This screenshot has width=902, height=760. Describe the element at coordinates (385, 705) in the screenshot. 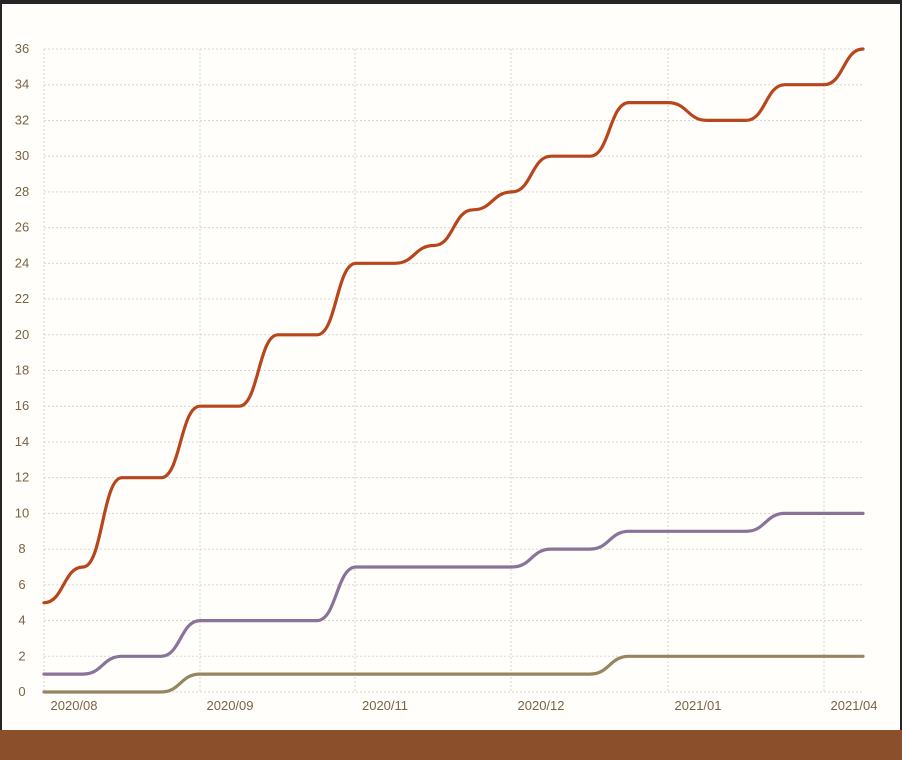

I see `x-tick-label: 2020/11` at that location.